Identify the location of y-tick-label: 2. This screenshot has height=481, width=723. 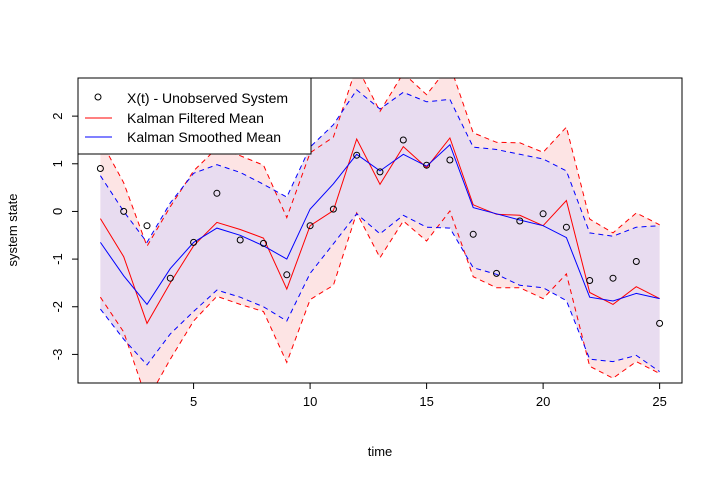
(57, 116).